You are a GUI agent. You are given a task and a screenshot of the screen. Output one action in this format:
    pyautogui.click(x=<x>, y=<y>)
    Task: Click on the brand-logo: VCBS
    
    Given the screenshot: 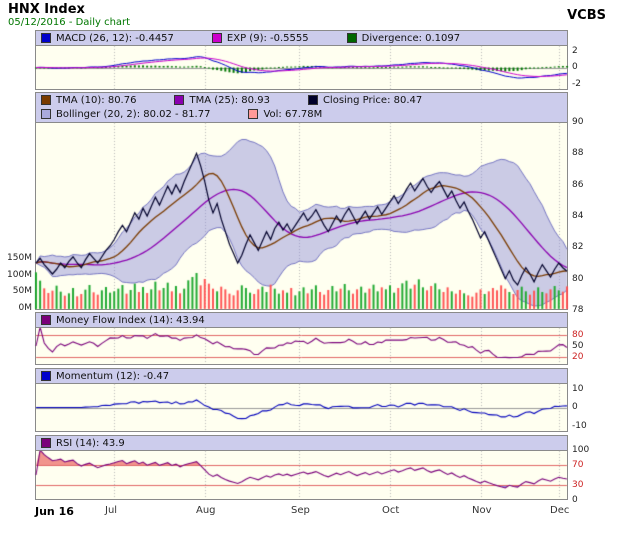 What is the action you would take?
    pyautogui.click(x=586, y=15)
    